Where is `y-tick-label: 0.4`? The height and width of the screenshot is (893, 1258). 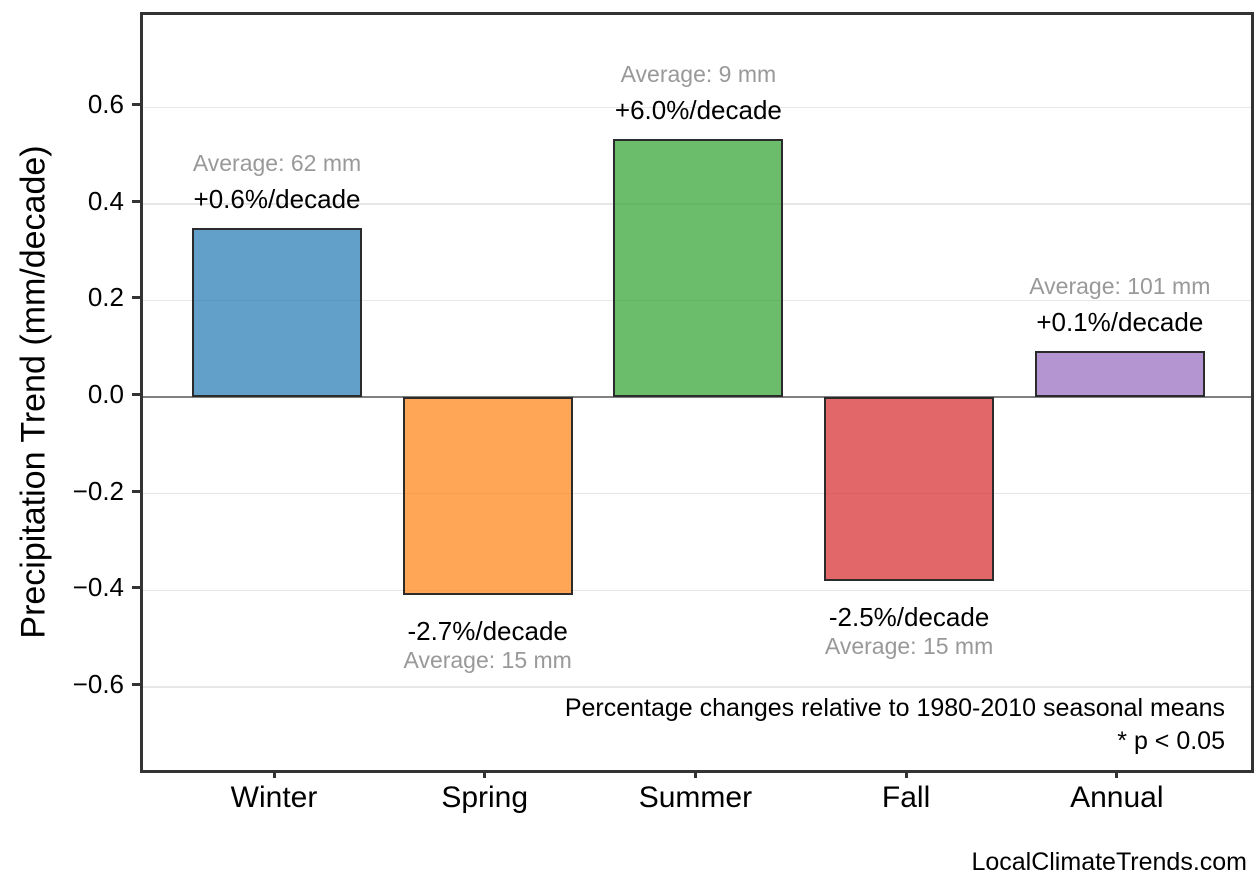
y-tick-label: 0.4 is located at coordinates (105, 200).